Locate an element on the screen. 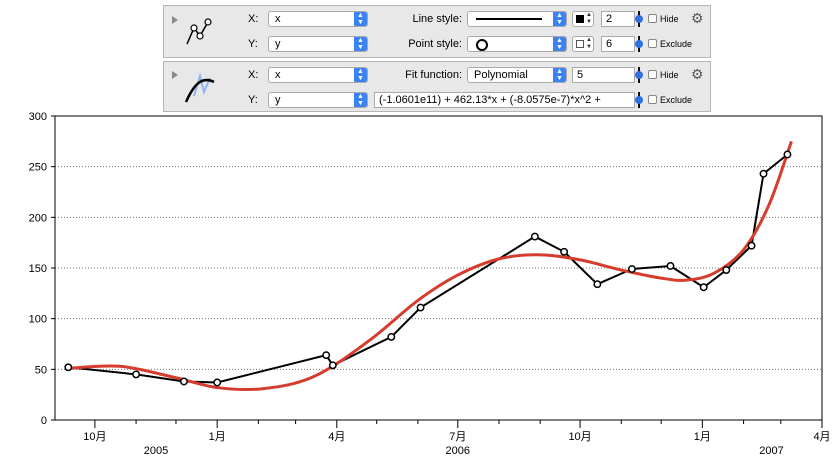  x-tick-label: 7月 is located at coordinates (457, 437).